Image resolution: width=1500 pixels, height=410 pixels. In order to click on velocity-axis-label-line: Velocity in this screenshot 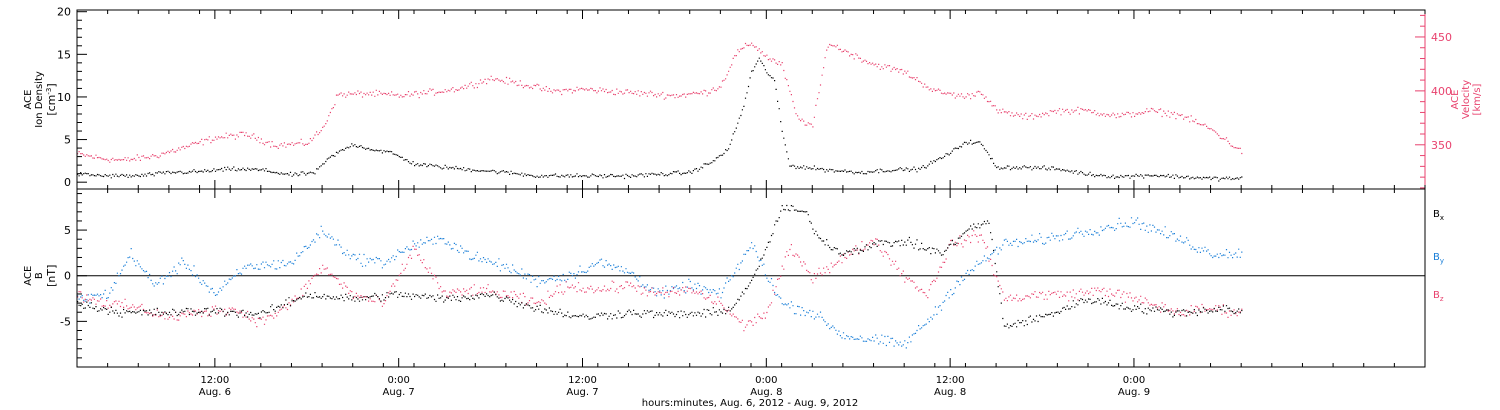, I will do `click(1466, 99)`.